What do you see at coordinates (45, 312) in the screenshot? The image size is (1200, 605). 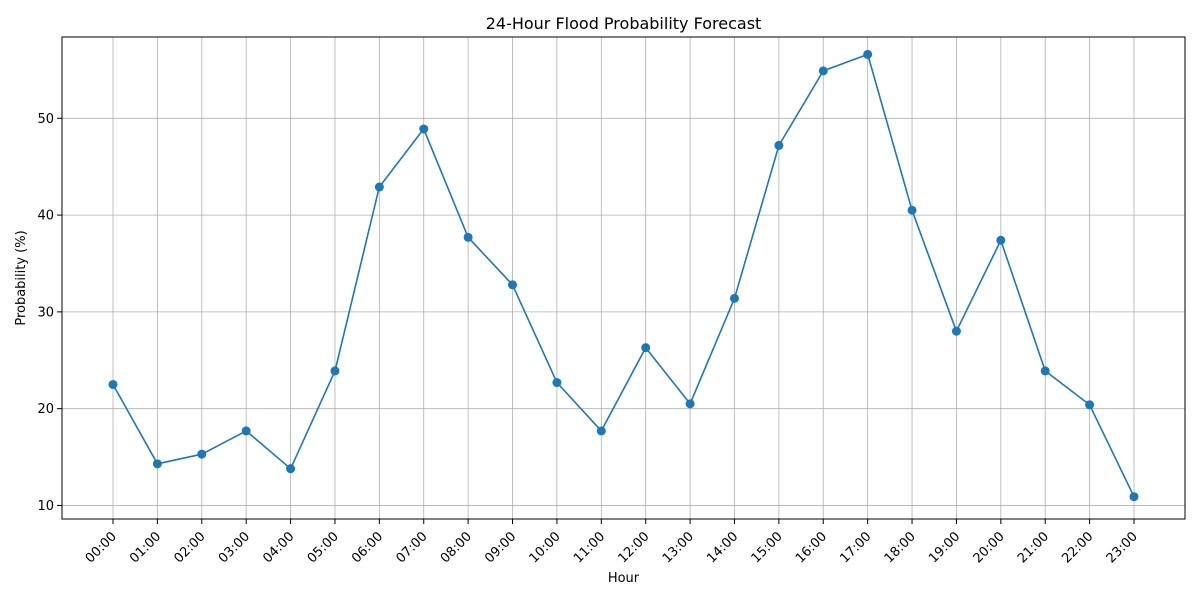 I see `y-tick-label: 30` at bounding box center [45, 312].